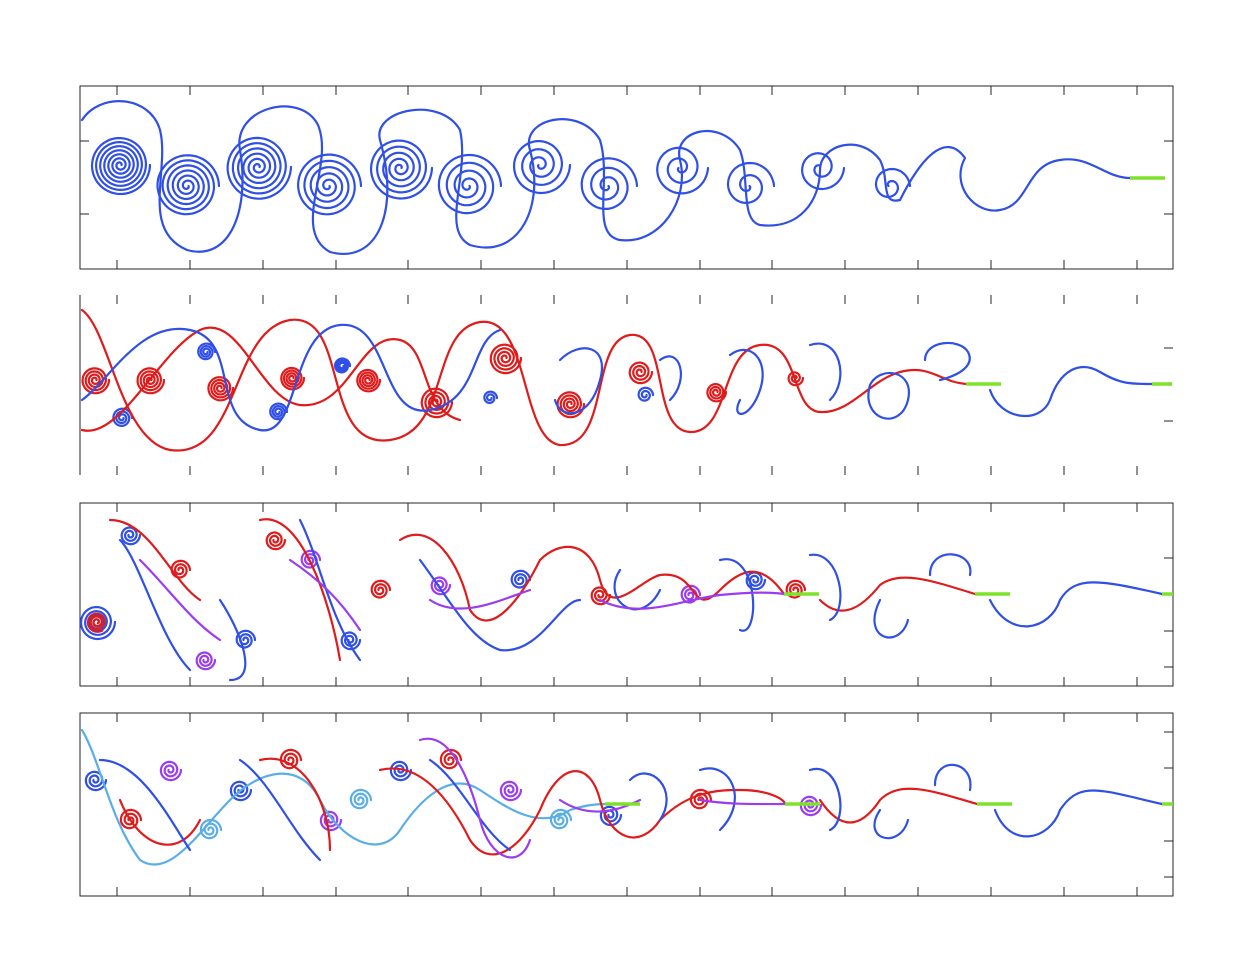 This screenshot has width=1250, height=979. What do you see at coordinates (343, 797) in the screenshot?
I see `cyan-sheet` at bounding box center [343, 797].